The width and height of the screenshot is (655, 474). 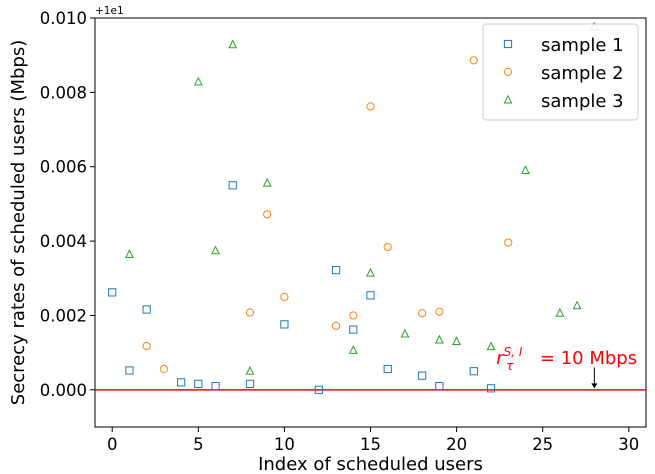 What do you see at coordinates (63, 241) in the screenshot?
I see `y-tick-label: 0.004` at bounding box center [63, 241].